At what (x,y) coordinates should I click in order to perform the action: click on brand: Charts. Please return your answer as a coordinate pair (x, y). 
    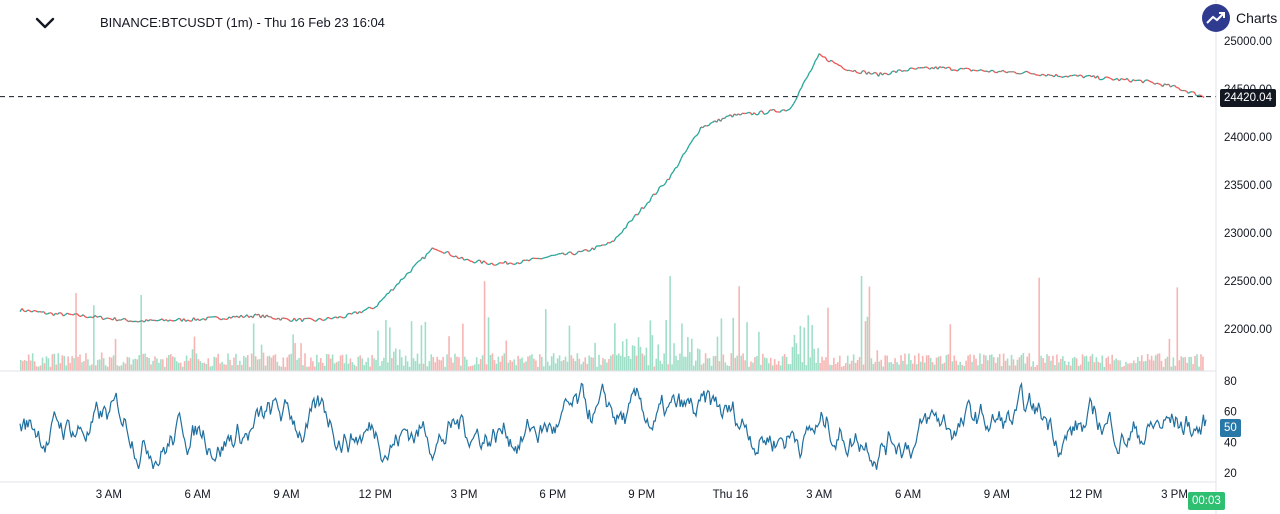
    Looking at the image, I should click on (1239, 18).